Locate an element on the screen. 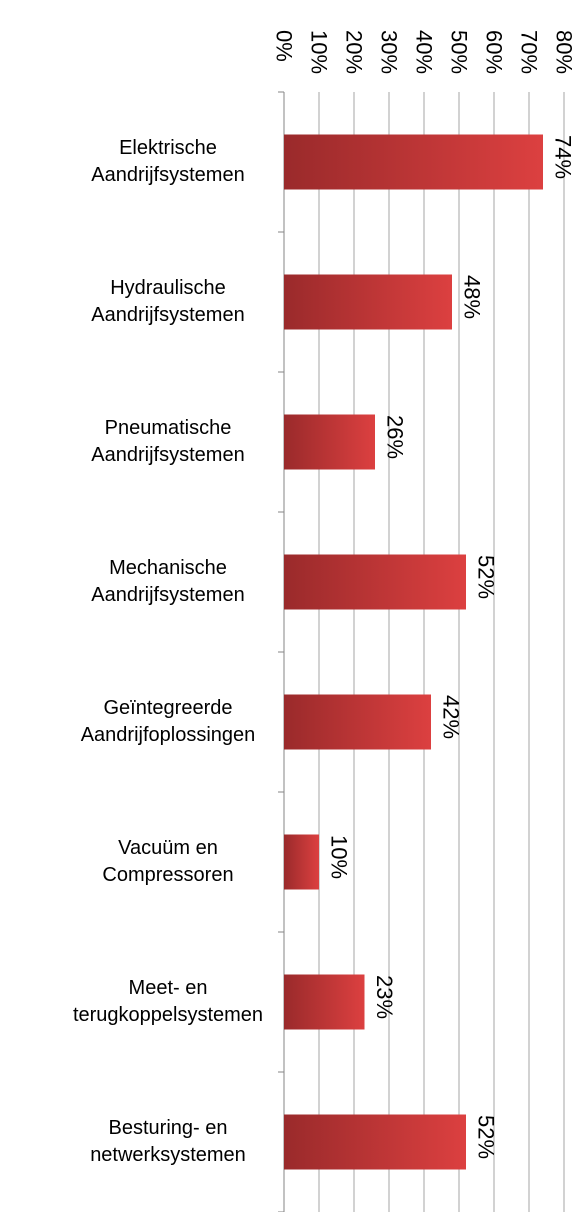 The image size is (586, 1212). x-tick-label: 80% is located at coordinates (564, 52).